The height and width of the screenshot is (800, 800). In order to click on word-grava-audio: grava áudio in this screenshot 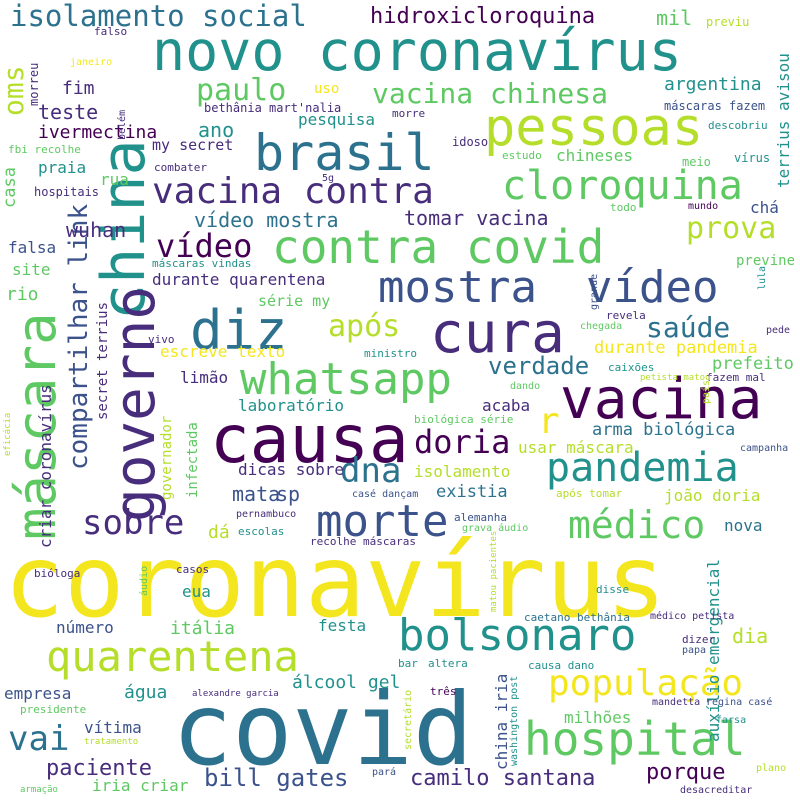, I will do `click(495, 528)`.